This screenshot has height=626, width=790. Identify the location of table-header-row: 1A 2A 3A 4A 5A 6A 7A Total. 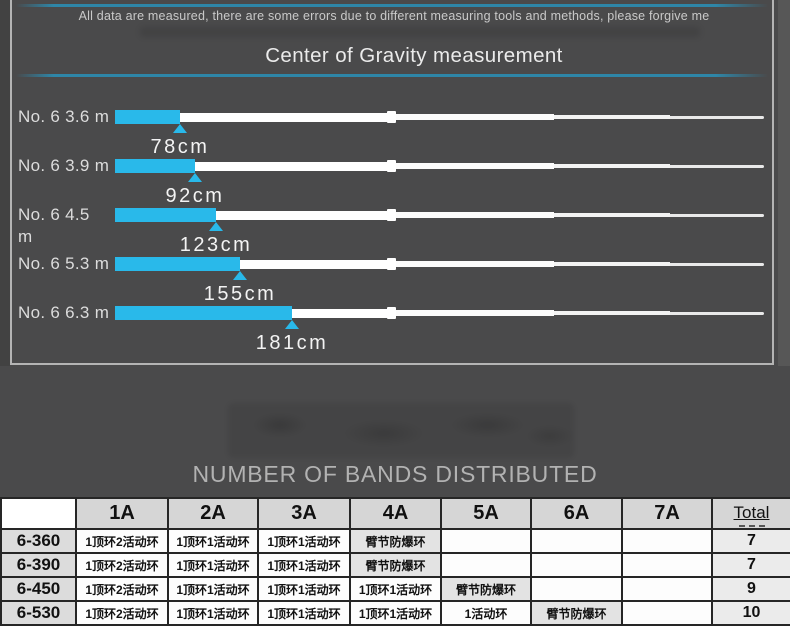
(395, 513).